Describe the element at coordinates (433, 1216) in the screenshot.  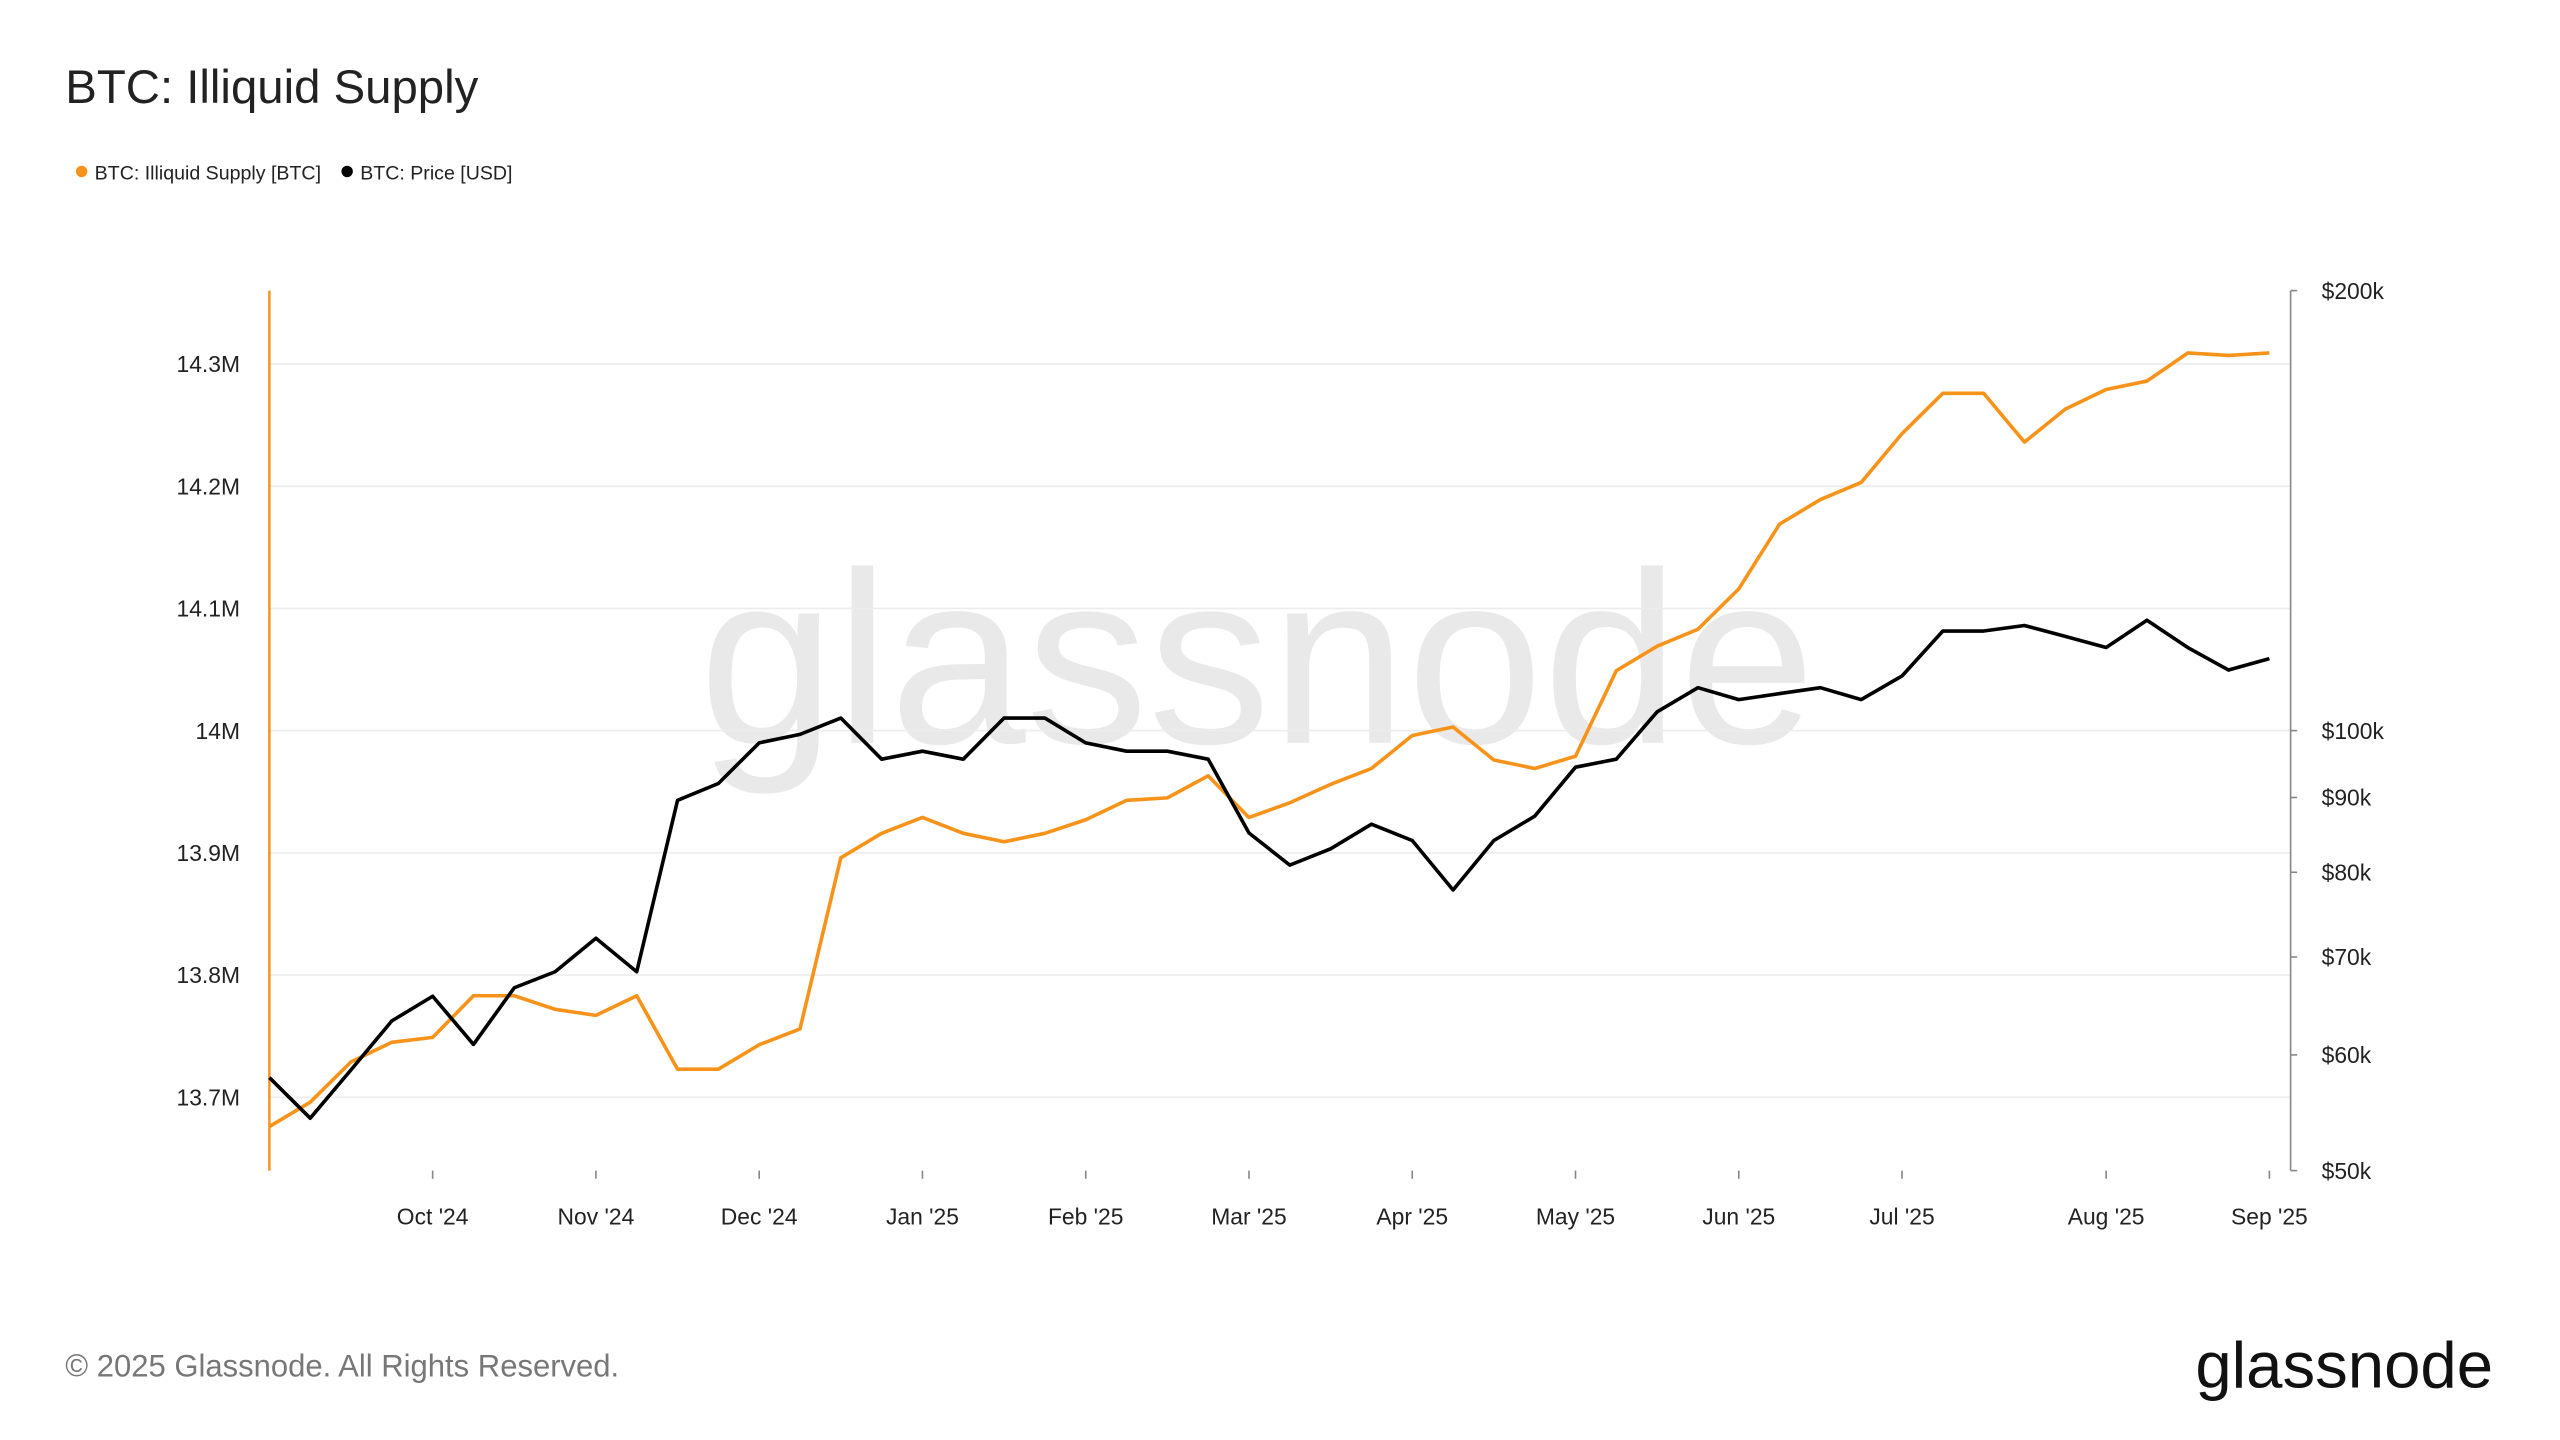
I see `x-tick-label: Oct '24` at that location.